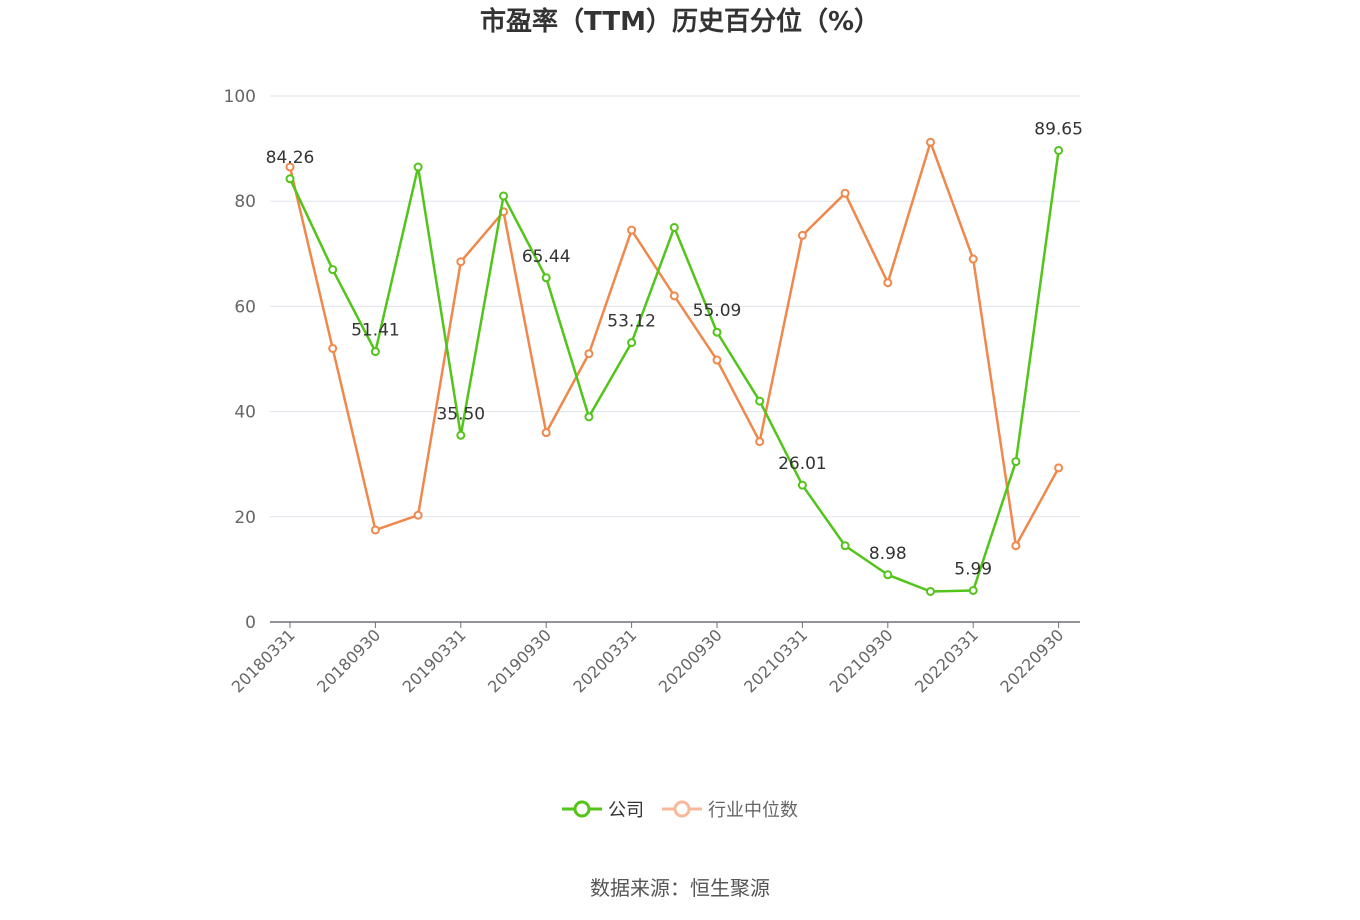  Describe the element at coordinates (546, 257) in the screenshot. I see `data-label: 65.44` at that location.